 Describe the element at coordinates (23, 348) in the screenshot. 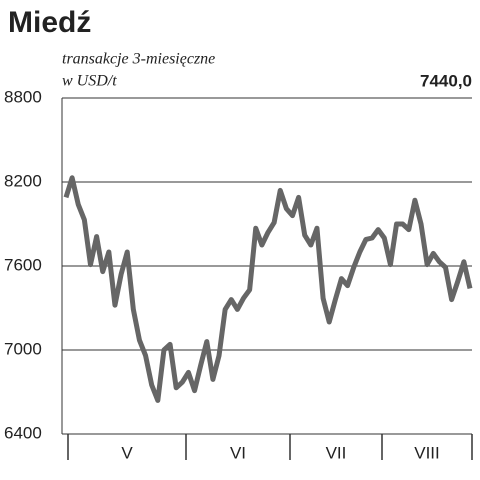

I see `y-tick-label: 7000` at that location.